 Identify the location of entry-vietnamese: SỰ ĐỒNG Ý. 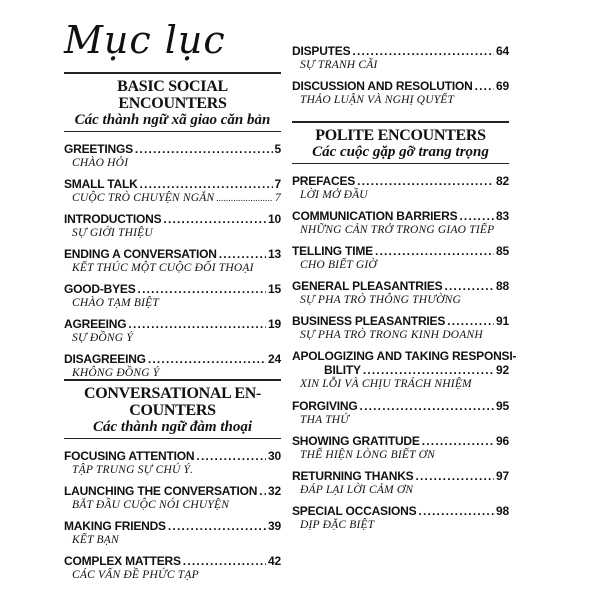
(172, 338).